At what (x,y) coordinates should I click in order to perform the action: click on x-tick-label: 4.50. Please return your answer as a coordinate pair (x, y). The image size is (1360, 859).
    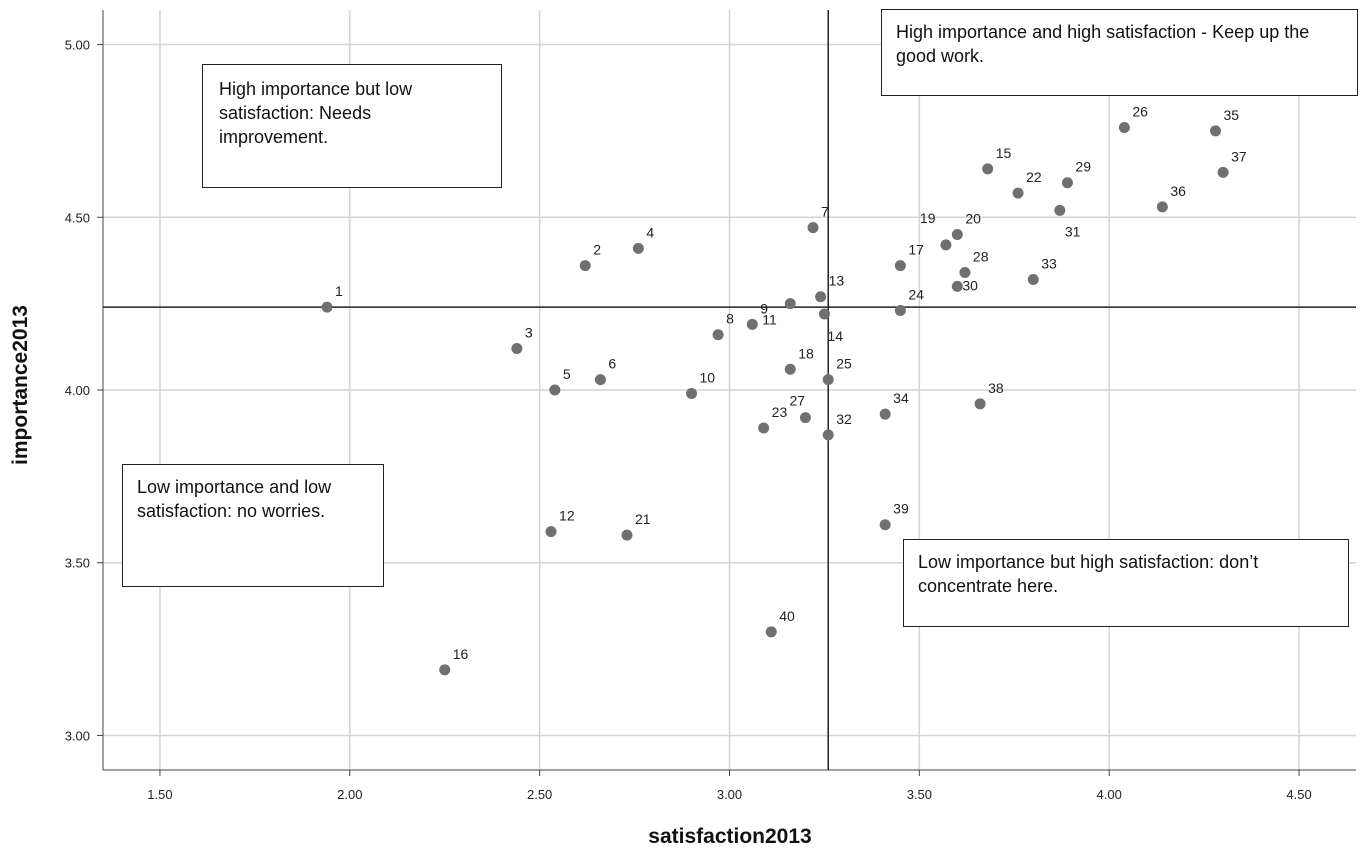
    Looking at the image, I should click on (1298, 794).